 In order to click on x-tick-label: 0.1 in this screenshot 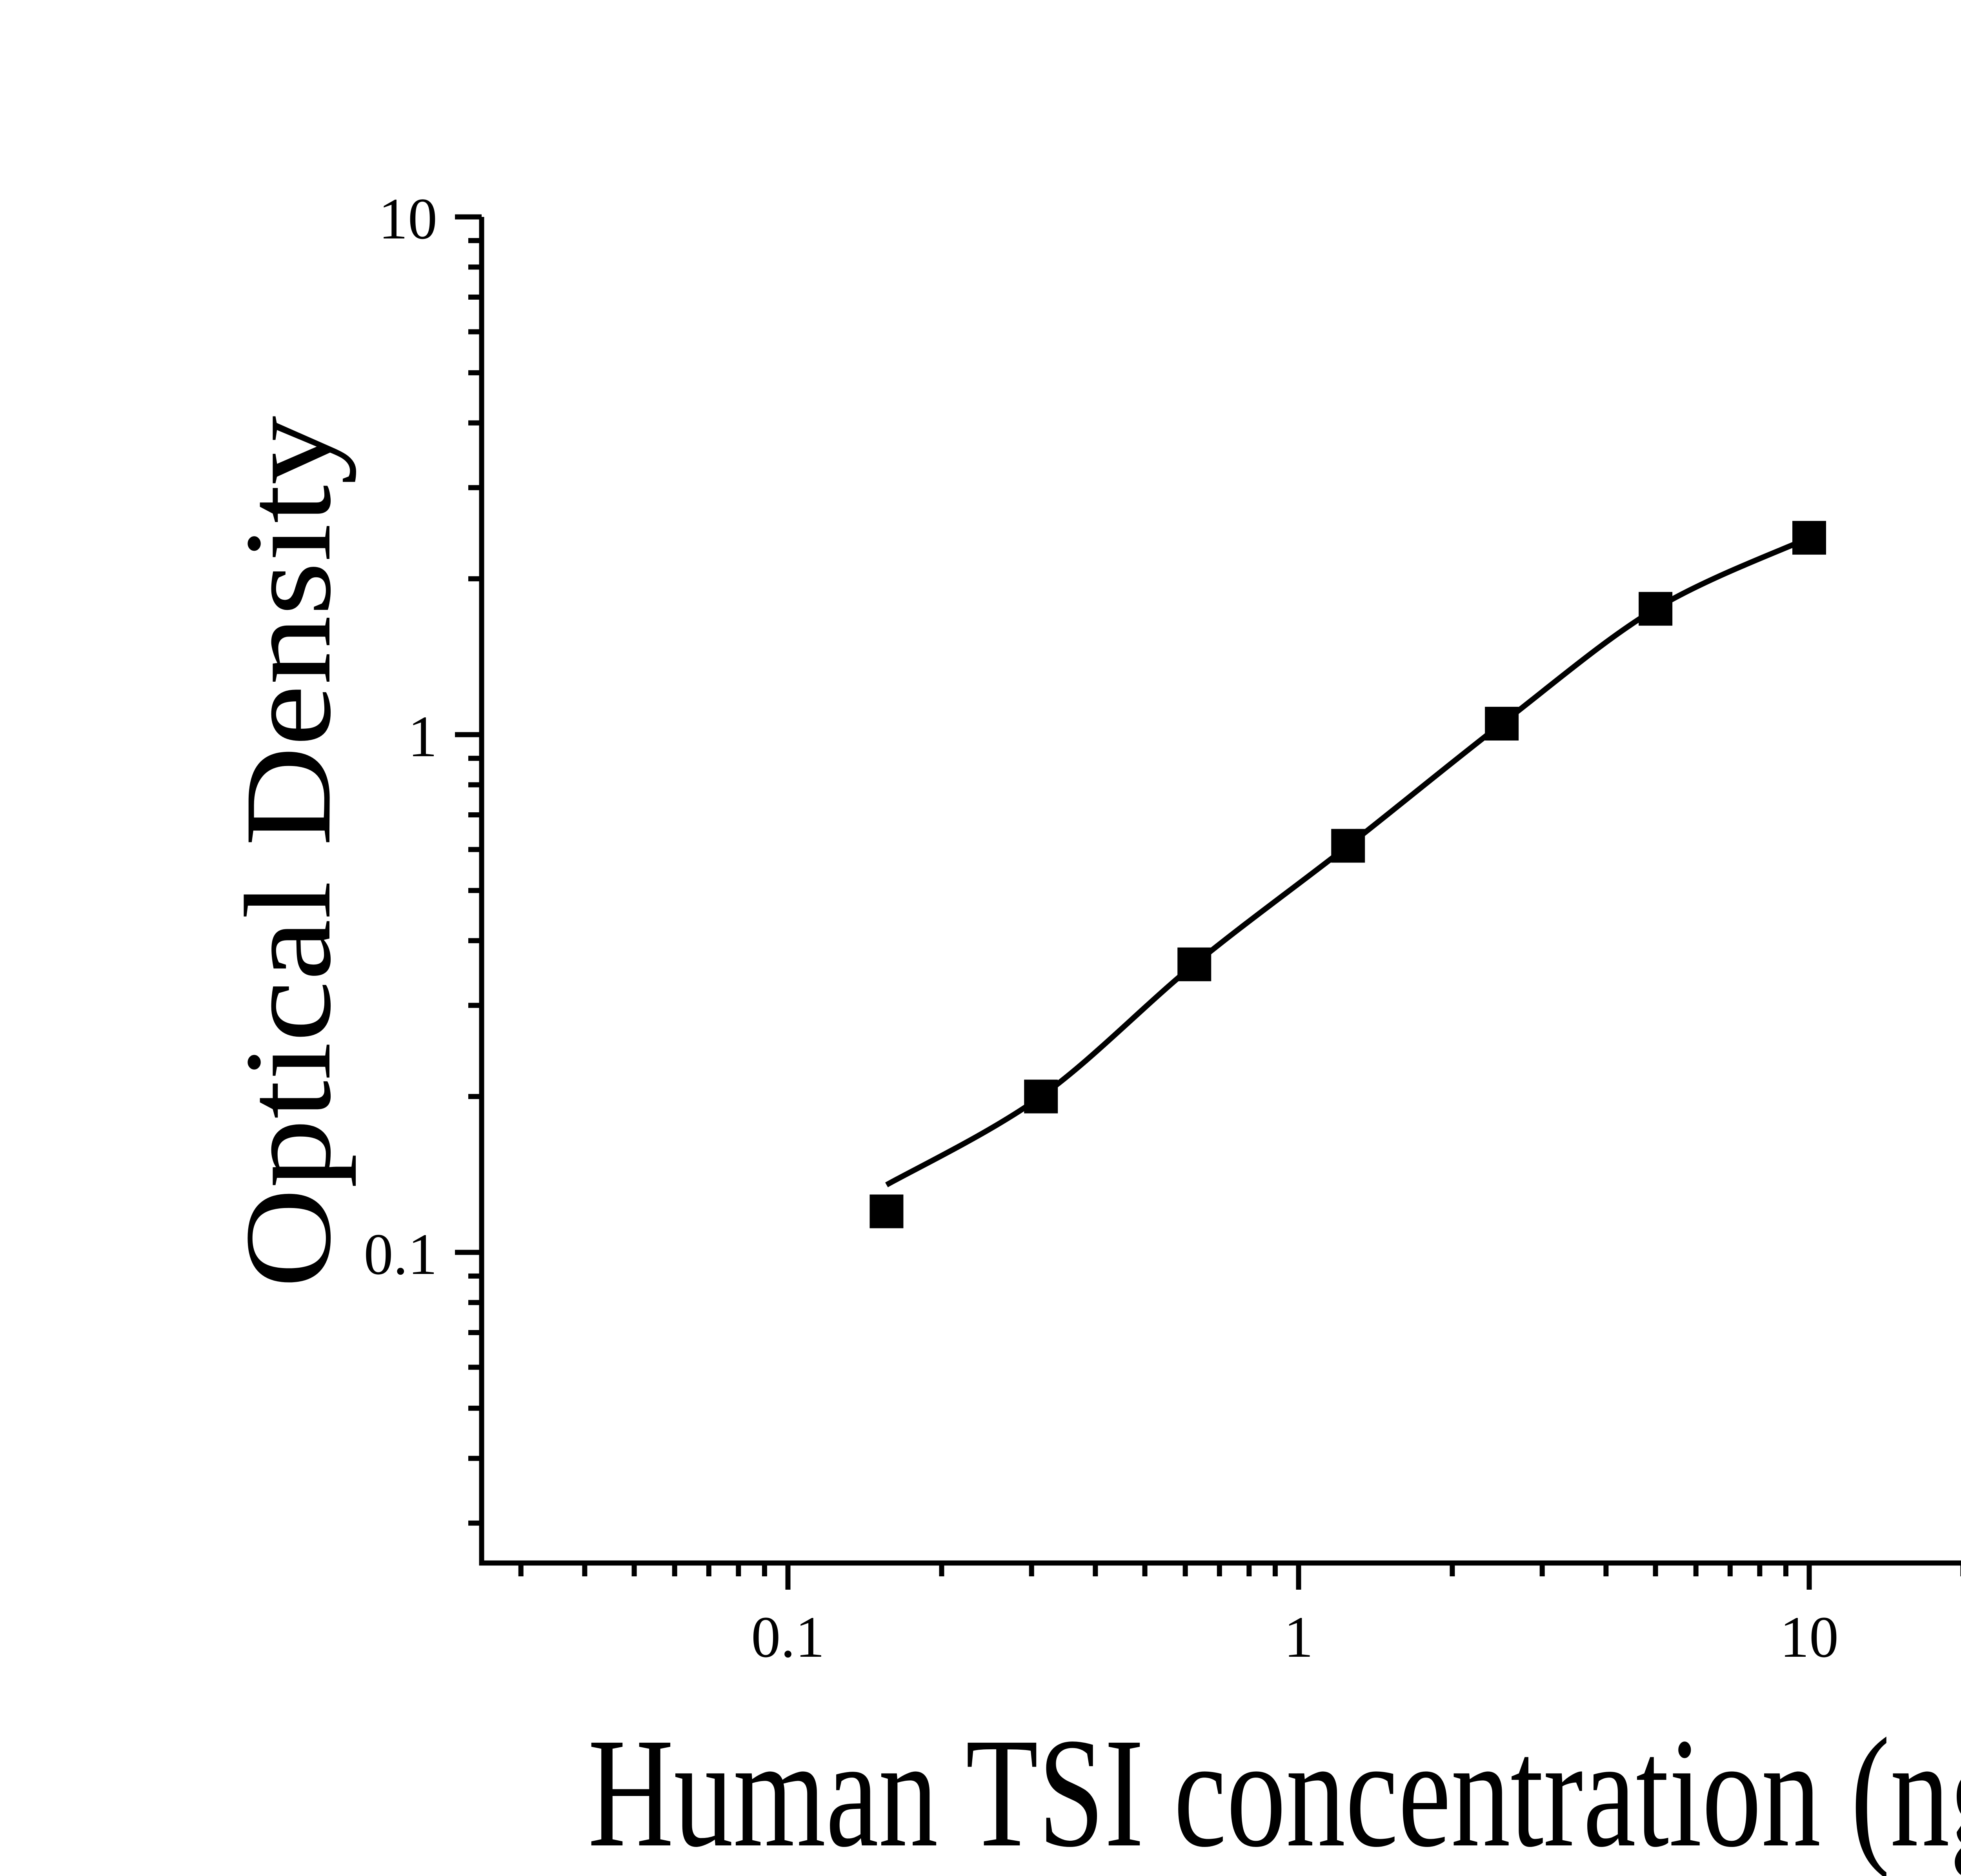, I will do `click(788, 1637)`.